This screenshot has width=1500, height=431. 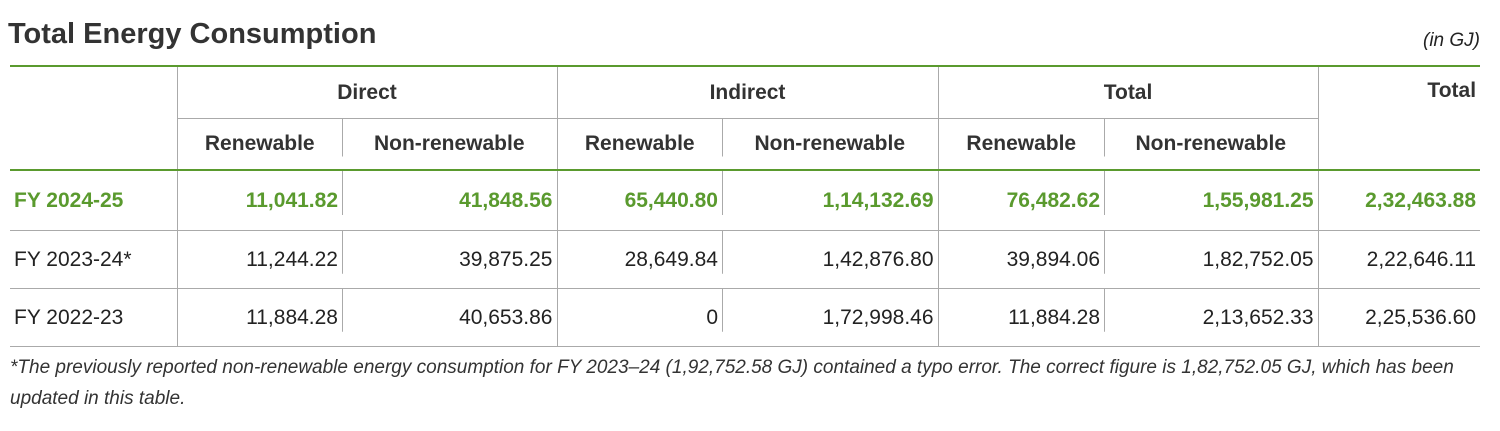 What do you see at coordinates (449, 200) in the screenshot?
I see `cell: 41,848.56` at bounding box center [449, 200].